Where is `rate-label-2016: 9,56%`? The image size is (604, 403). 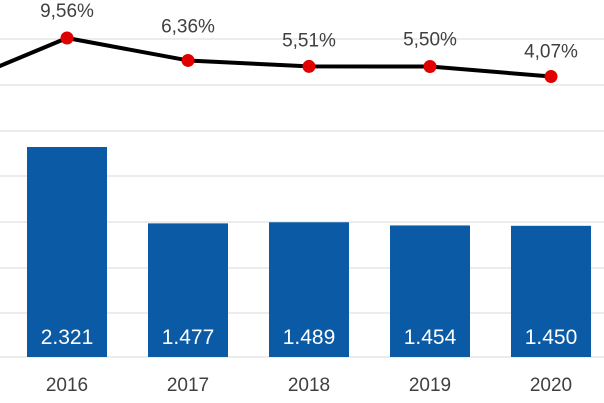 rate-label-2016: 9,56% is located at coordinates (67, 11).